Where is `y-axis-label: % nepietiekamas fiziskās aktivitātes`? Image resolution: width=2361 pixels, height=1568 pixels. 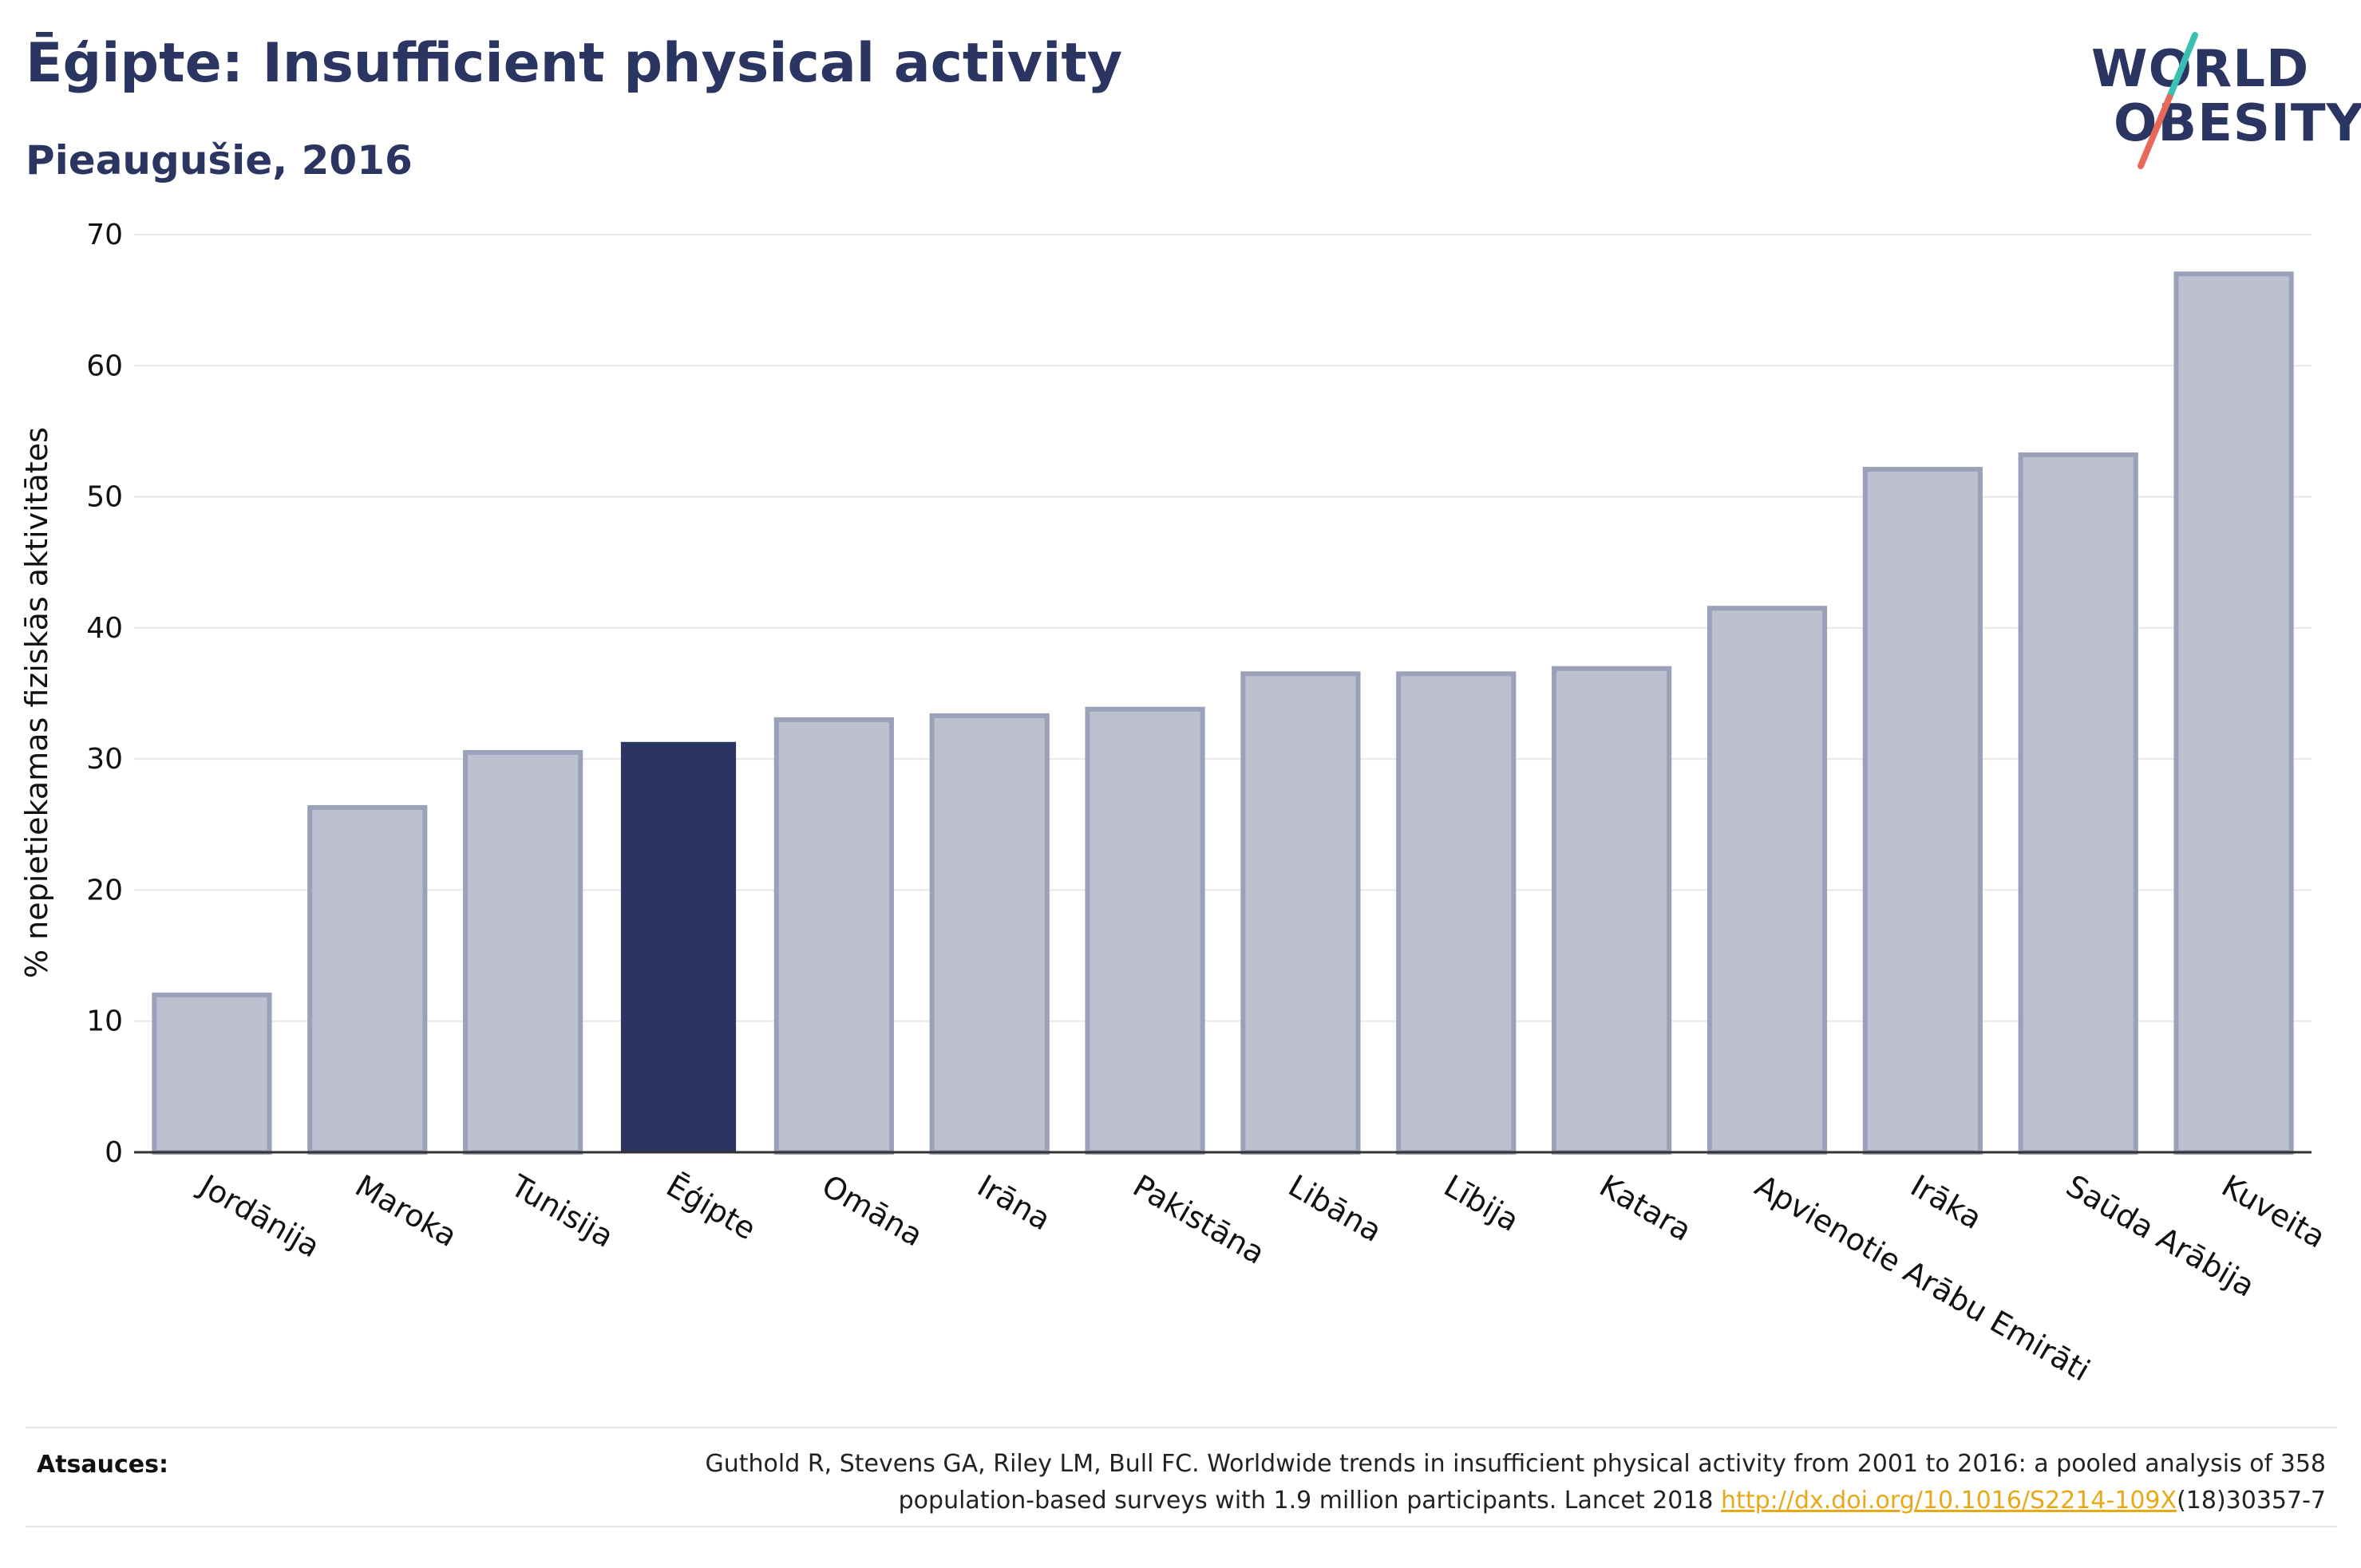 y-axis-label: % nepietiekamas fiziskās aktivitātes is located at coordinates (36, 702).